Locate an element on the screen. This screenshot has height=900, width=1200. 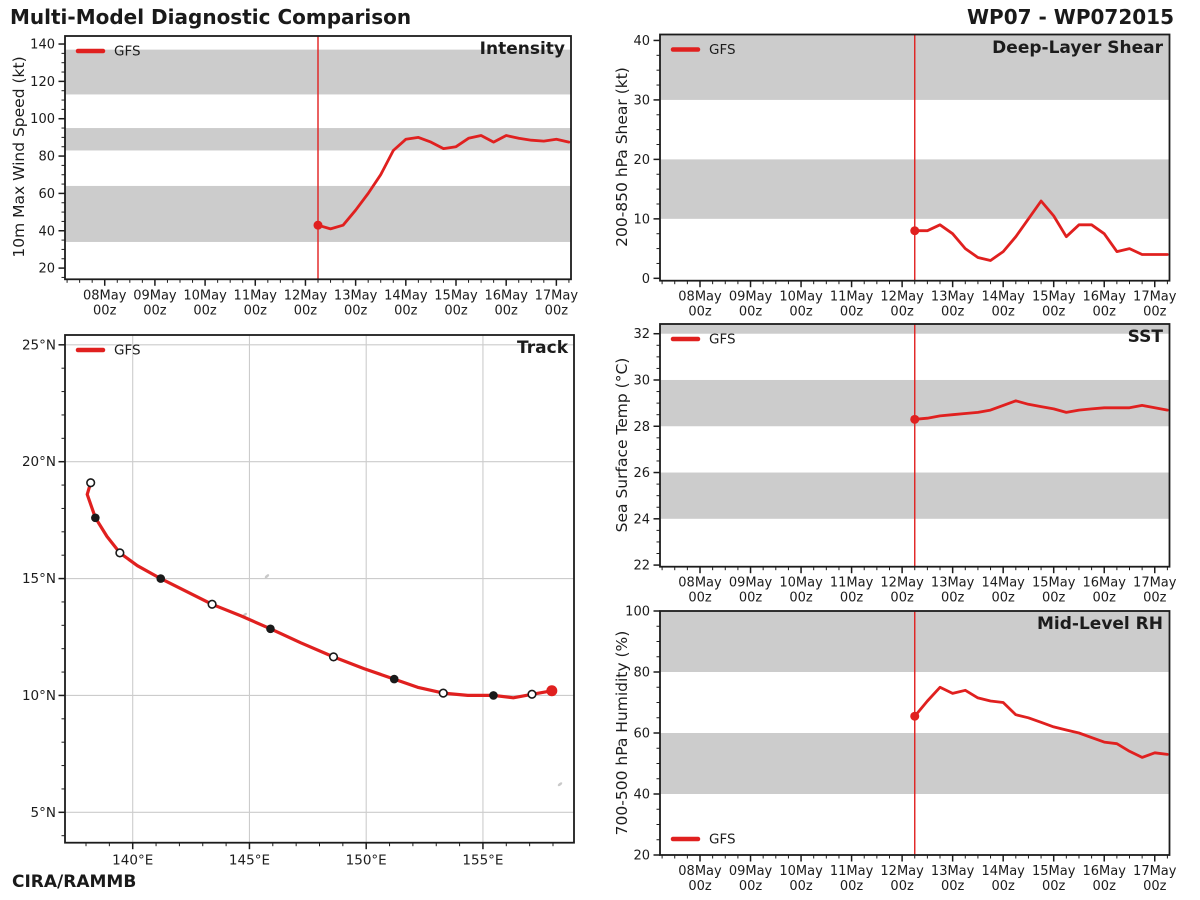
credit-label: CIRA/RAMMB is located at coordinates (74, 882).